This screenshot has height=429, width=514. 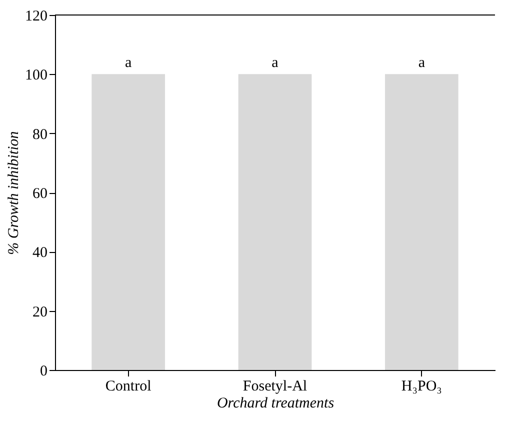 What do you see at coordinates (36, 76) in the screenshot?
I see `y-tick-label: 100` at bounding box center [36, 76].